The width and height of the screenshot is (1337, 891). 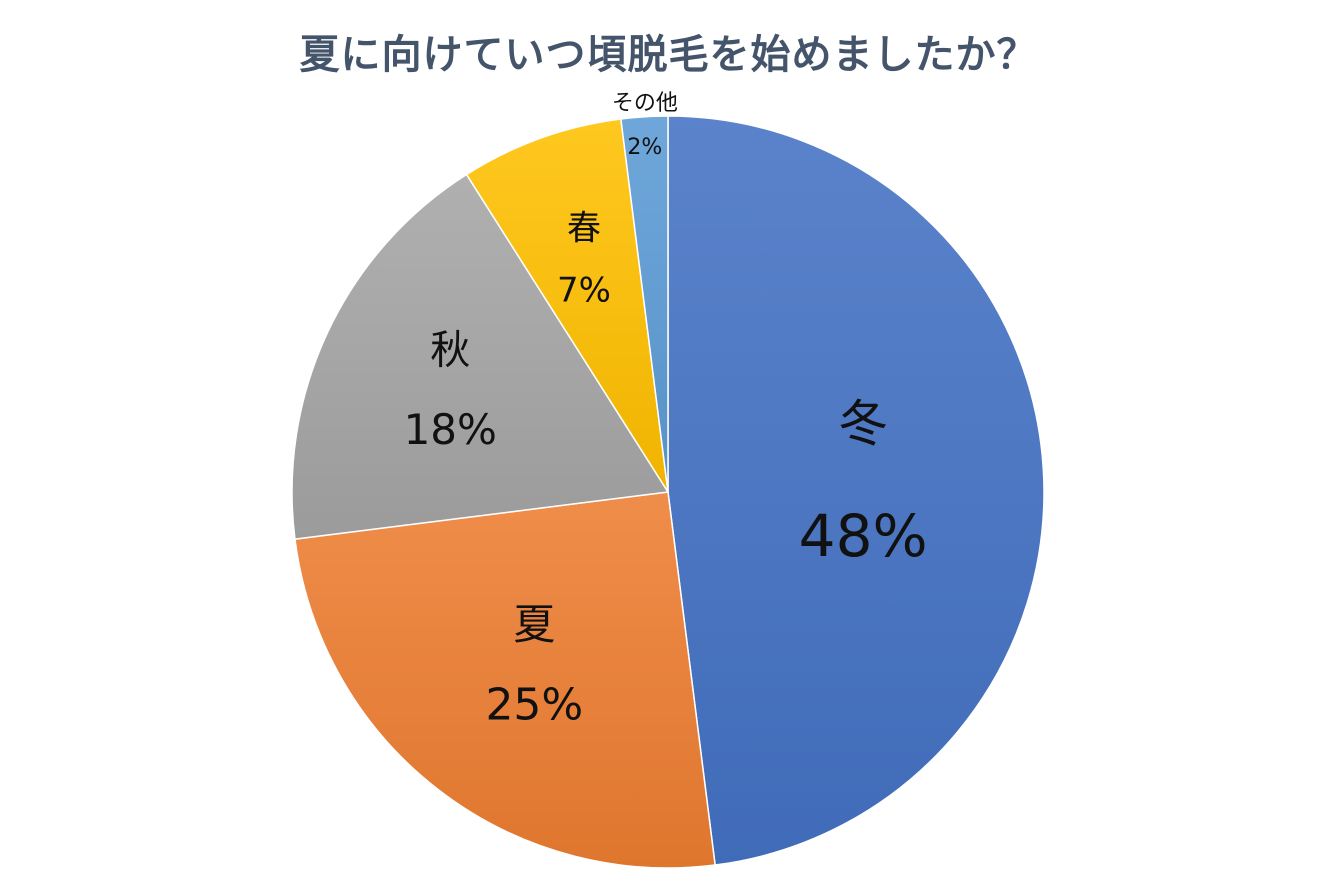 What do you see at coordinates (450, 351) in the screenshot?
I see `slice-label-3: 秋` at bounding box center [450, 351].